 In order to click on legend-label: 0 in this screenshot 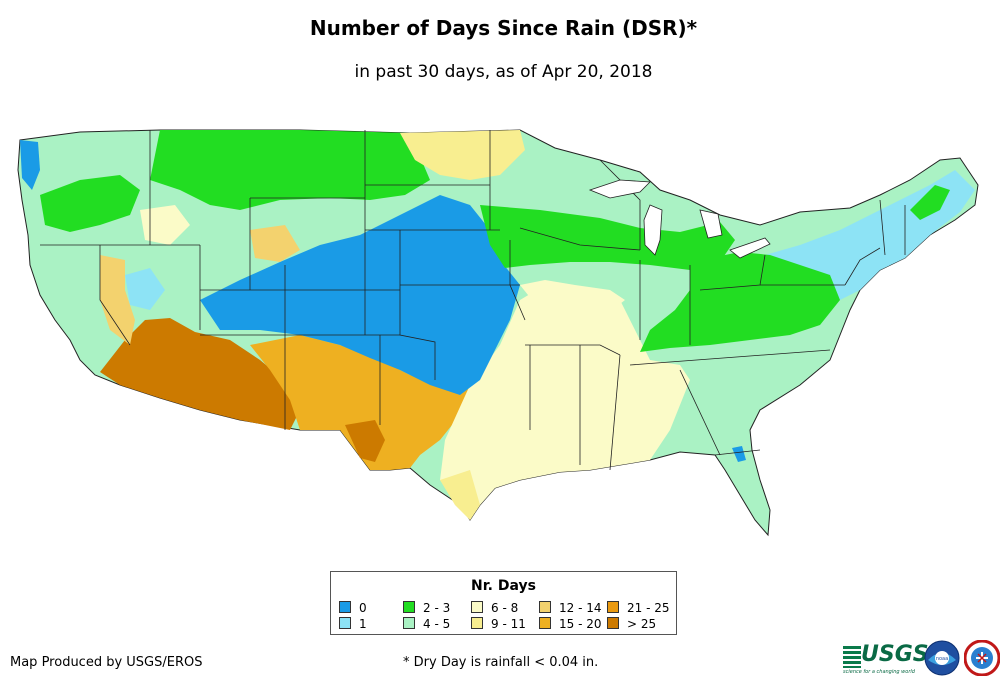, I will do `click(363, 608)`.